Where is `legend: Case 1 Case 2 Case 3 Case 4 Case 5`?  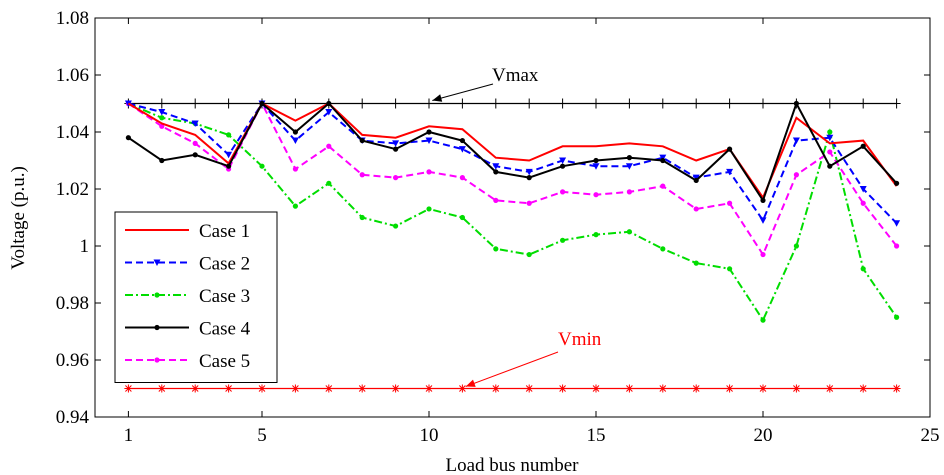
legend: Case 1 Case 2 Case 3 Case 4 Case 5 is located at coordinates (196, 297).